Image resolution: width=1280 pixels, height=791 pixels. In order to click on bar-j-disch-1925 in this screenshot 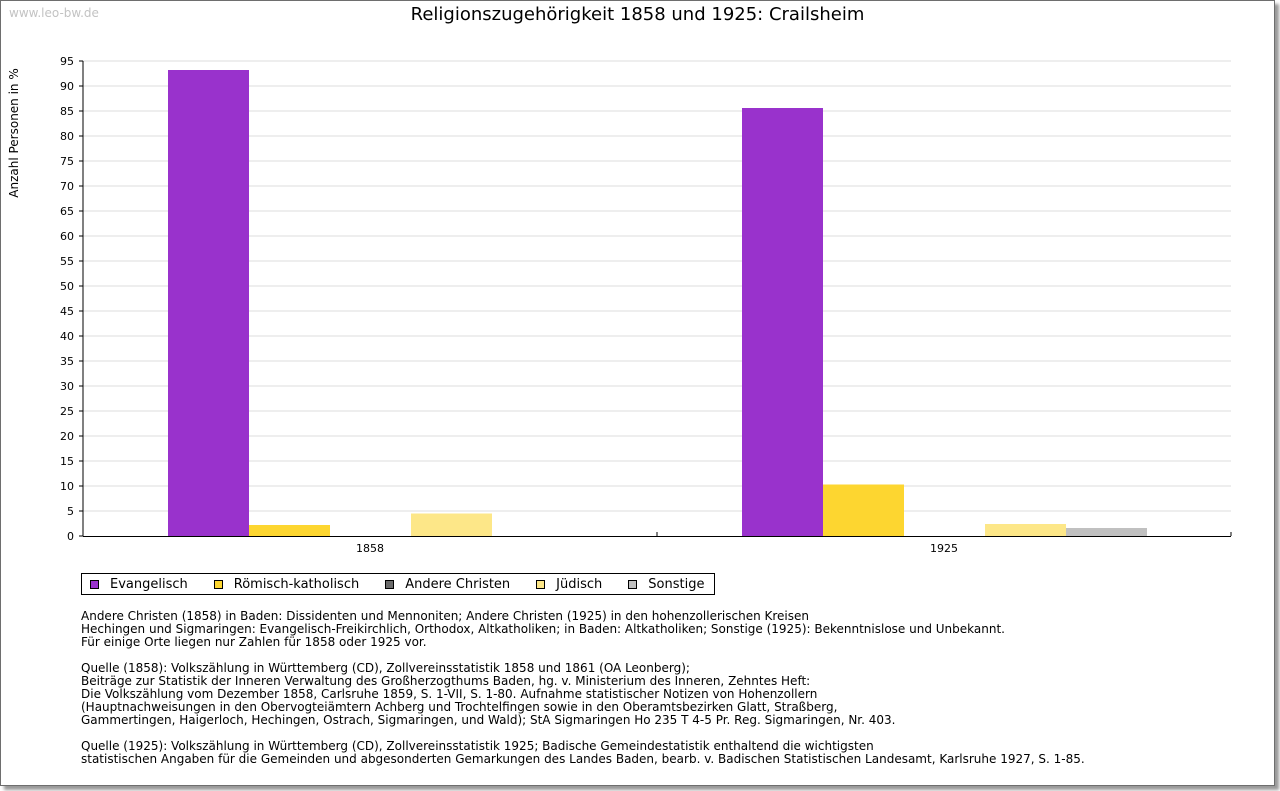, I will do `click(1025, 530)`.